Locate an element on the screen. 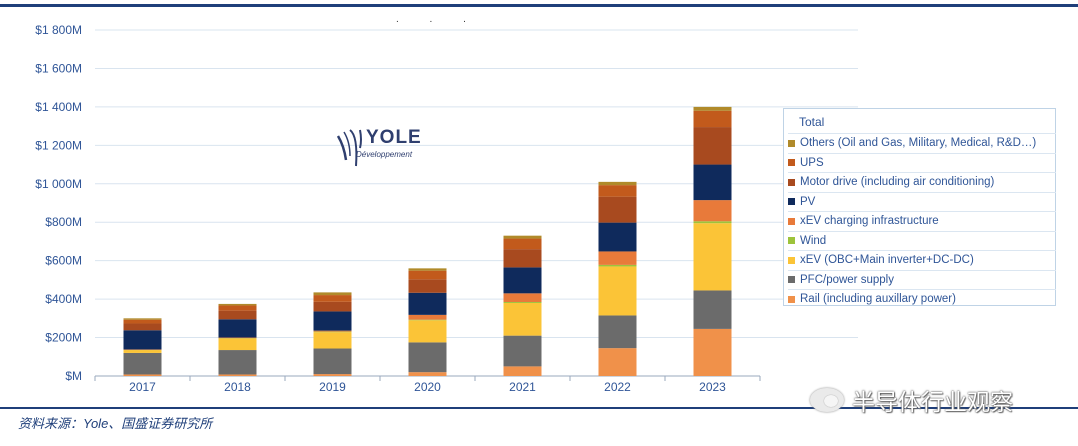 Image resolution: width=1078 pixels, height=446 pixels. legend-item: Wind is located at coordinates (922, 240).